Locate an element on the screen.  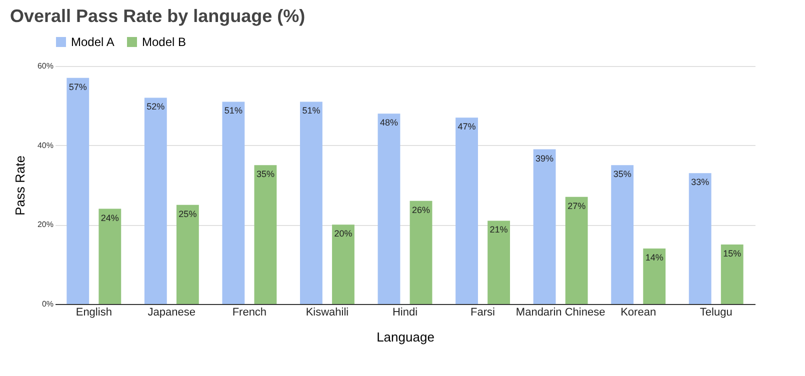
y-axis-title: Pass Rate is located at coordinates (20, 186).